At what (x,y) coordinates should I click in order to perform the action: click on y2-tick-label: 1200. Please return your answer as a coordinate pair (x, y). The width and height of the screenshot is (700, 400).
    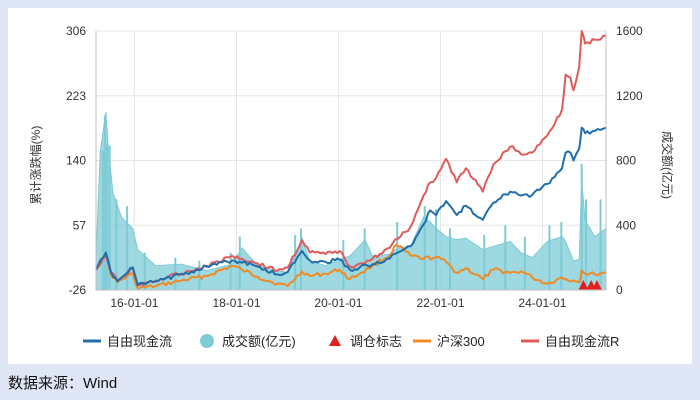
    Looking at the image, I should click on (629, 96).